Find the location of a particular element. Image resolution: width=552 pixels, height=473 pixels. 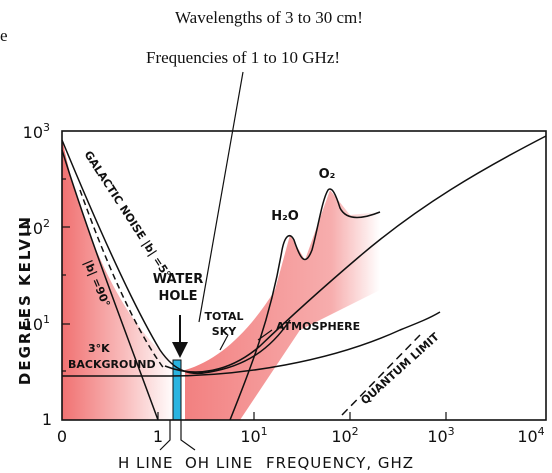

atmosphere-label: ATMOSPHERE is located at coordinates (318, 326).